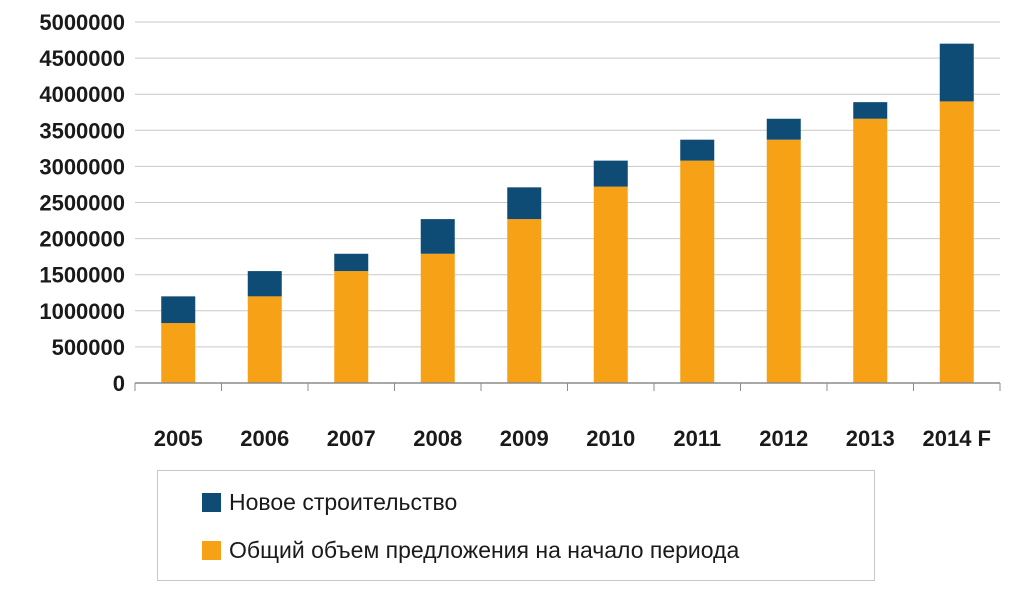 This screenshot has height=591, width=1024. I want to click on x-tick-label: 2011, so click(697, 438).